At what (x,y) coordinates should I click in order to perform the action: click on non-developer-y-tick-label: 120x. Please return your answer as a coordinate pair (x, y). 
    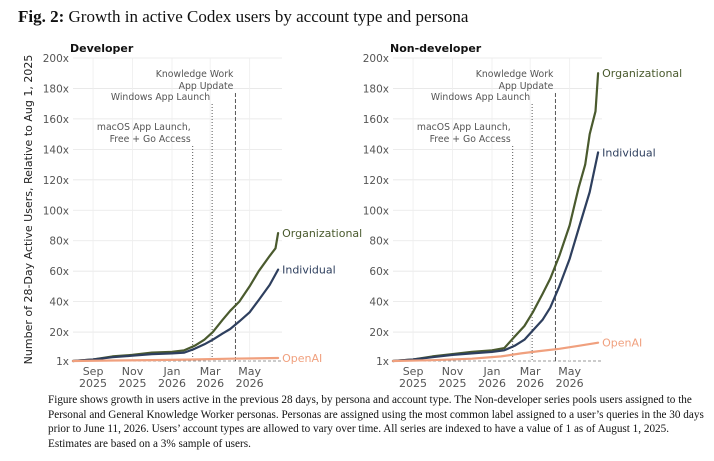
    Looking at the image, I should click on (376, 181).